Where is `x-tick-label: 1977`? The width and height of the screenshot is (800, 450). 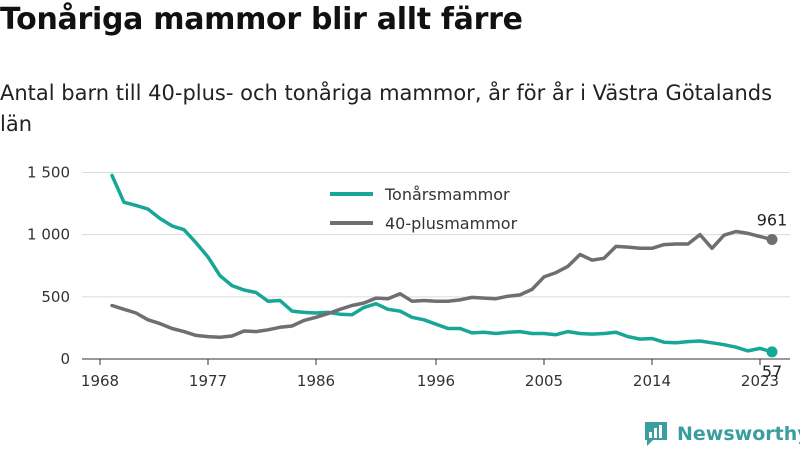 x-tick-label: 1977 is located at coordinates (208, 381).